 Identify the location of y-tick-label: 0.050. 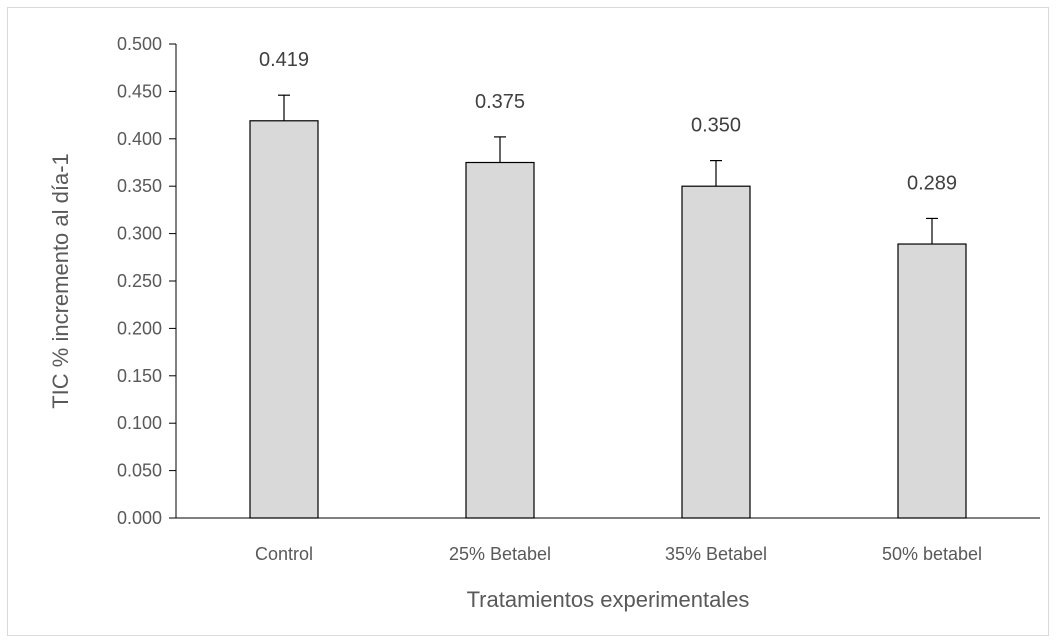
(139, 471).